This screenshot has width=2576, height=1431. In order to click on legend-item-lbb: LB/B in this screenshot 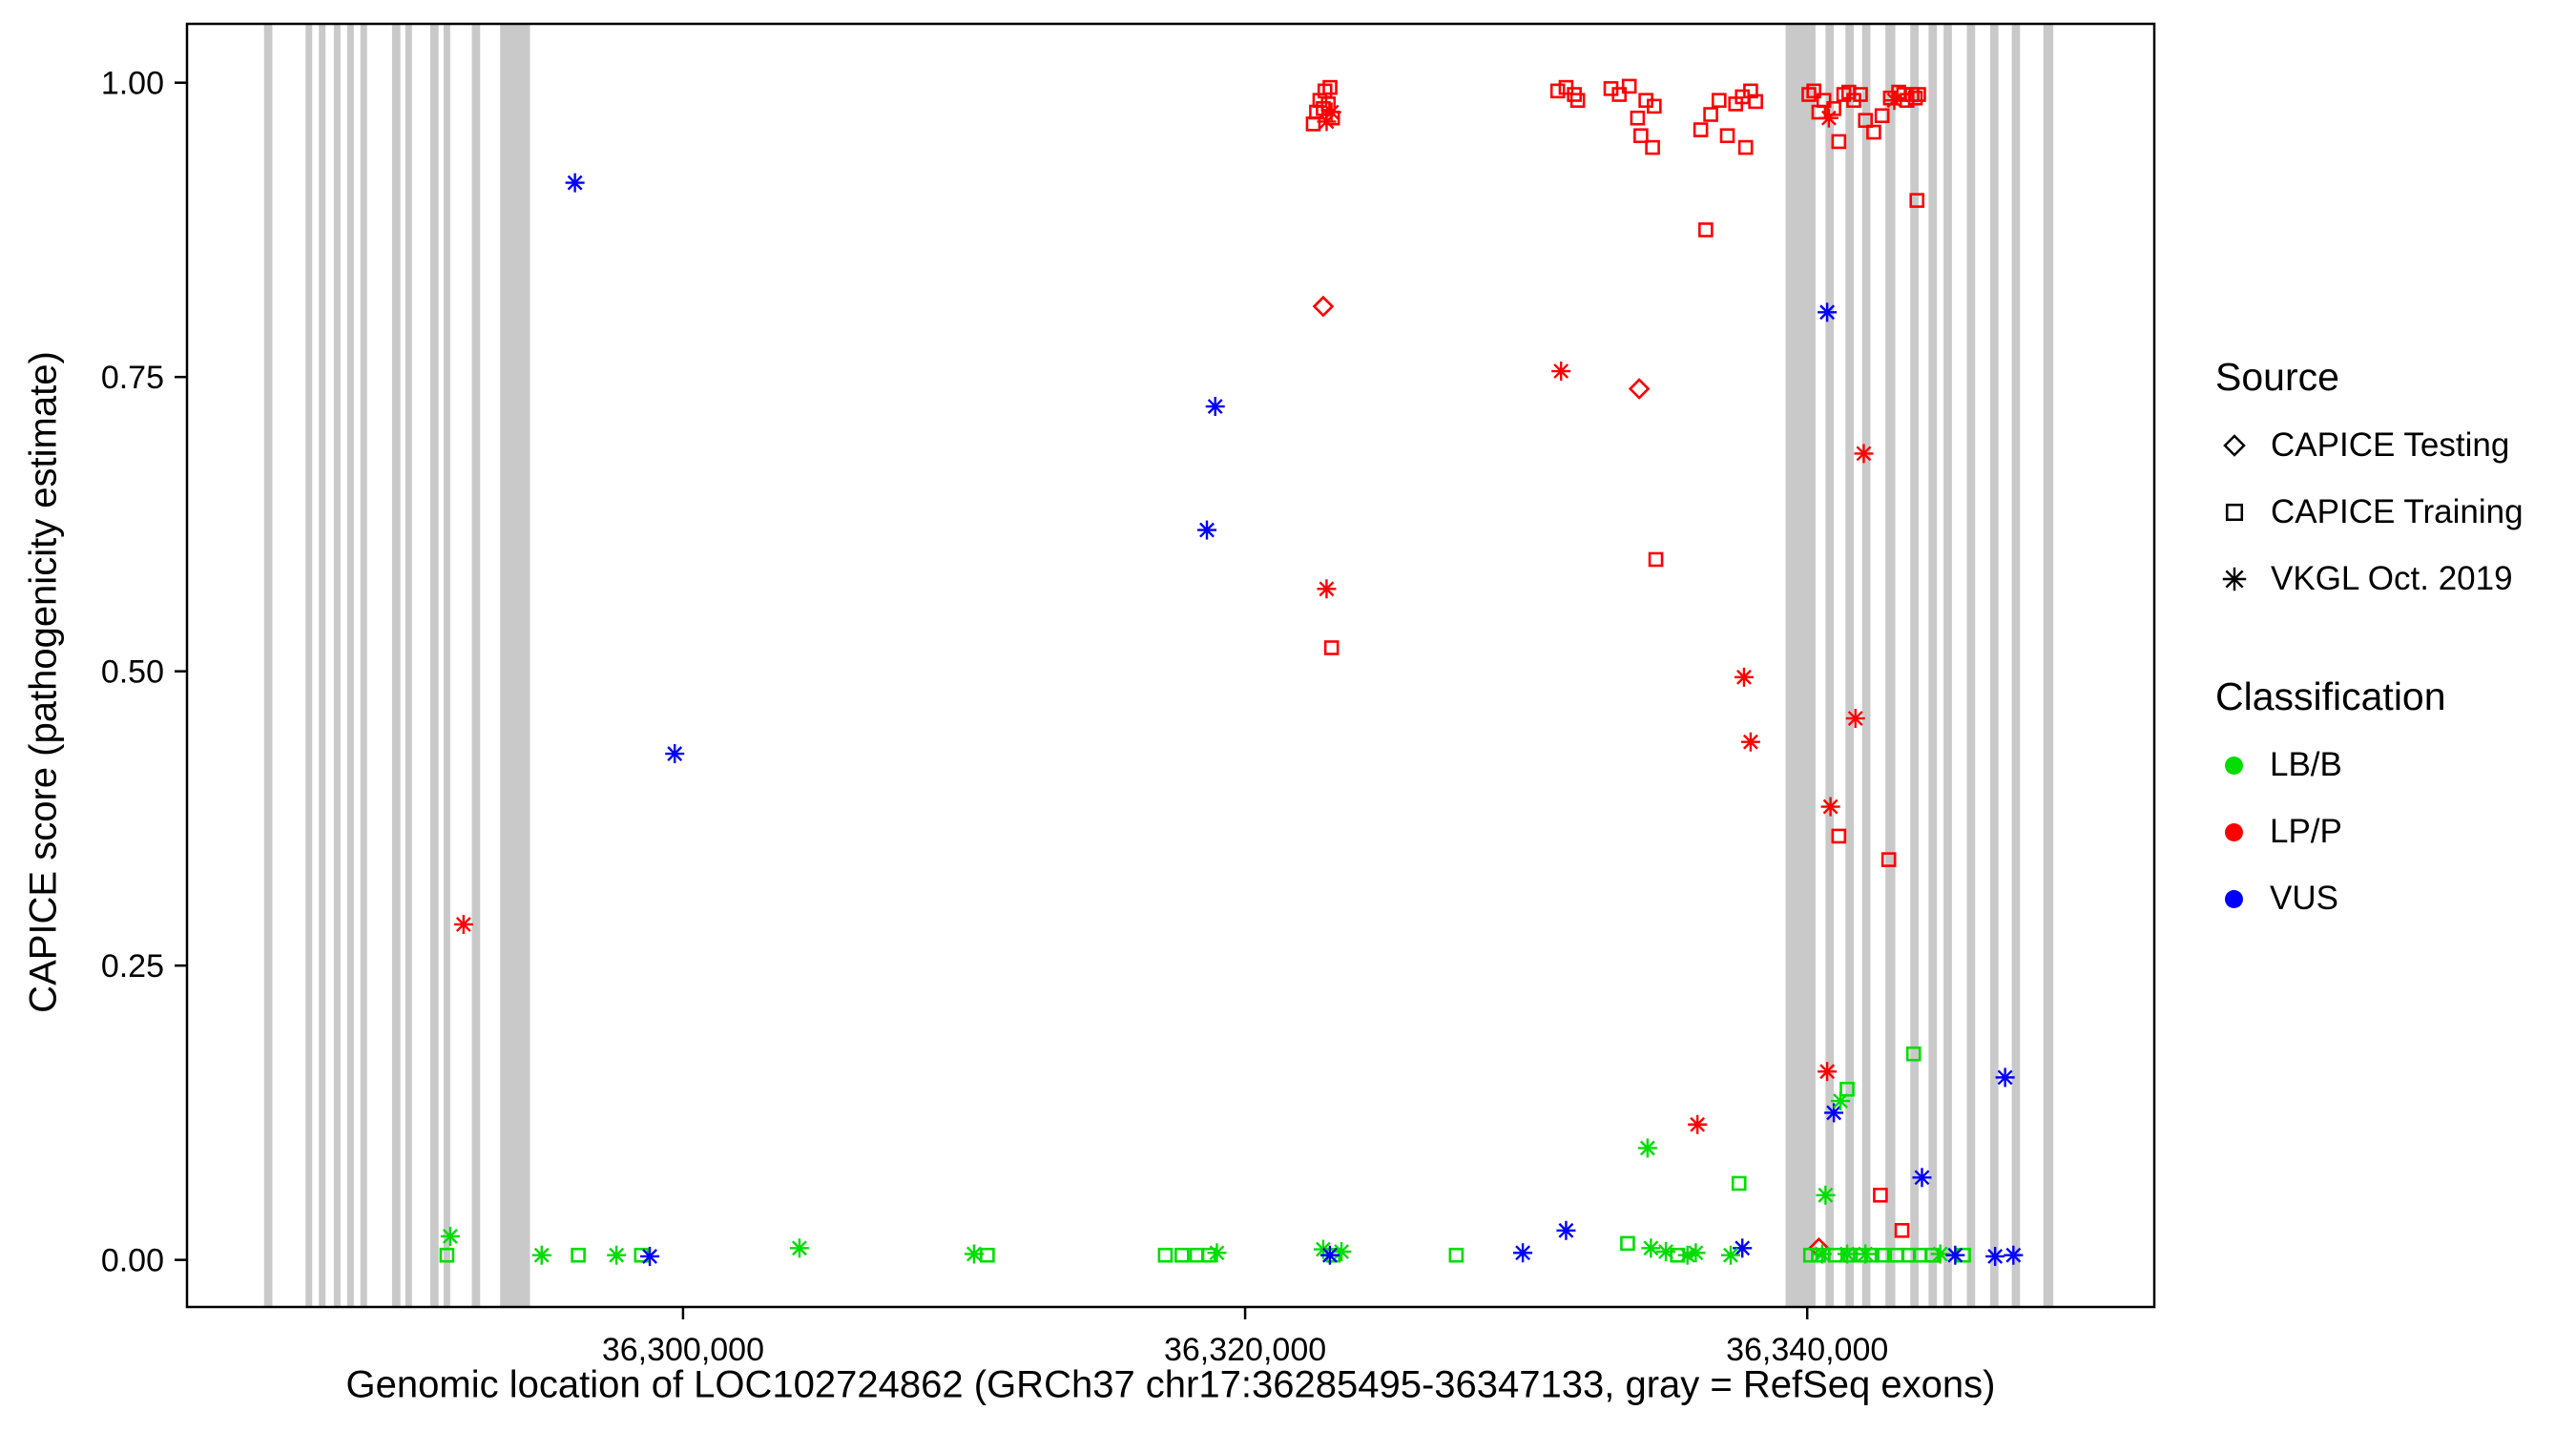, I will do `click(2387, 765)`.